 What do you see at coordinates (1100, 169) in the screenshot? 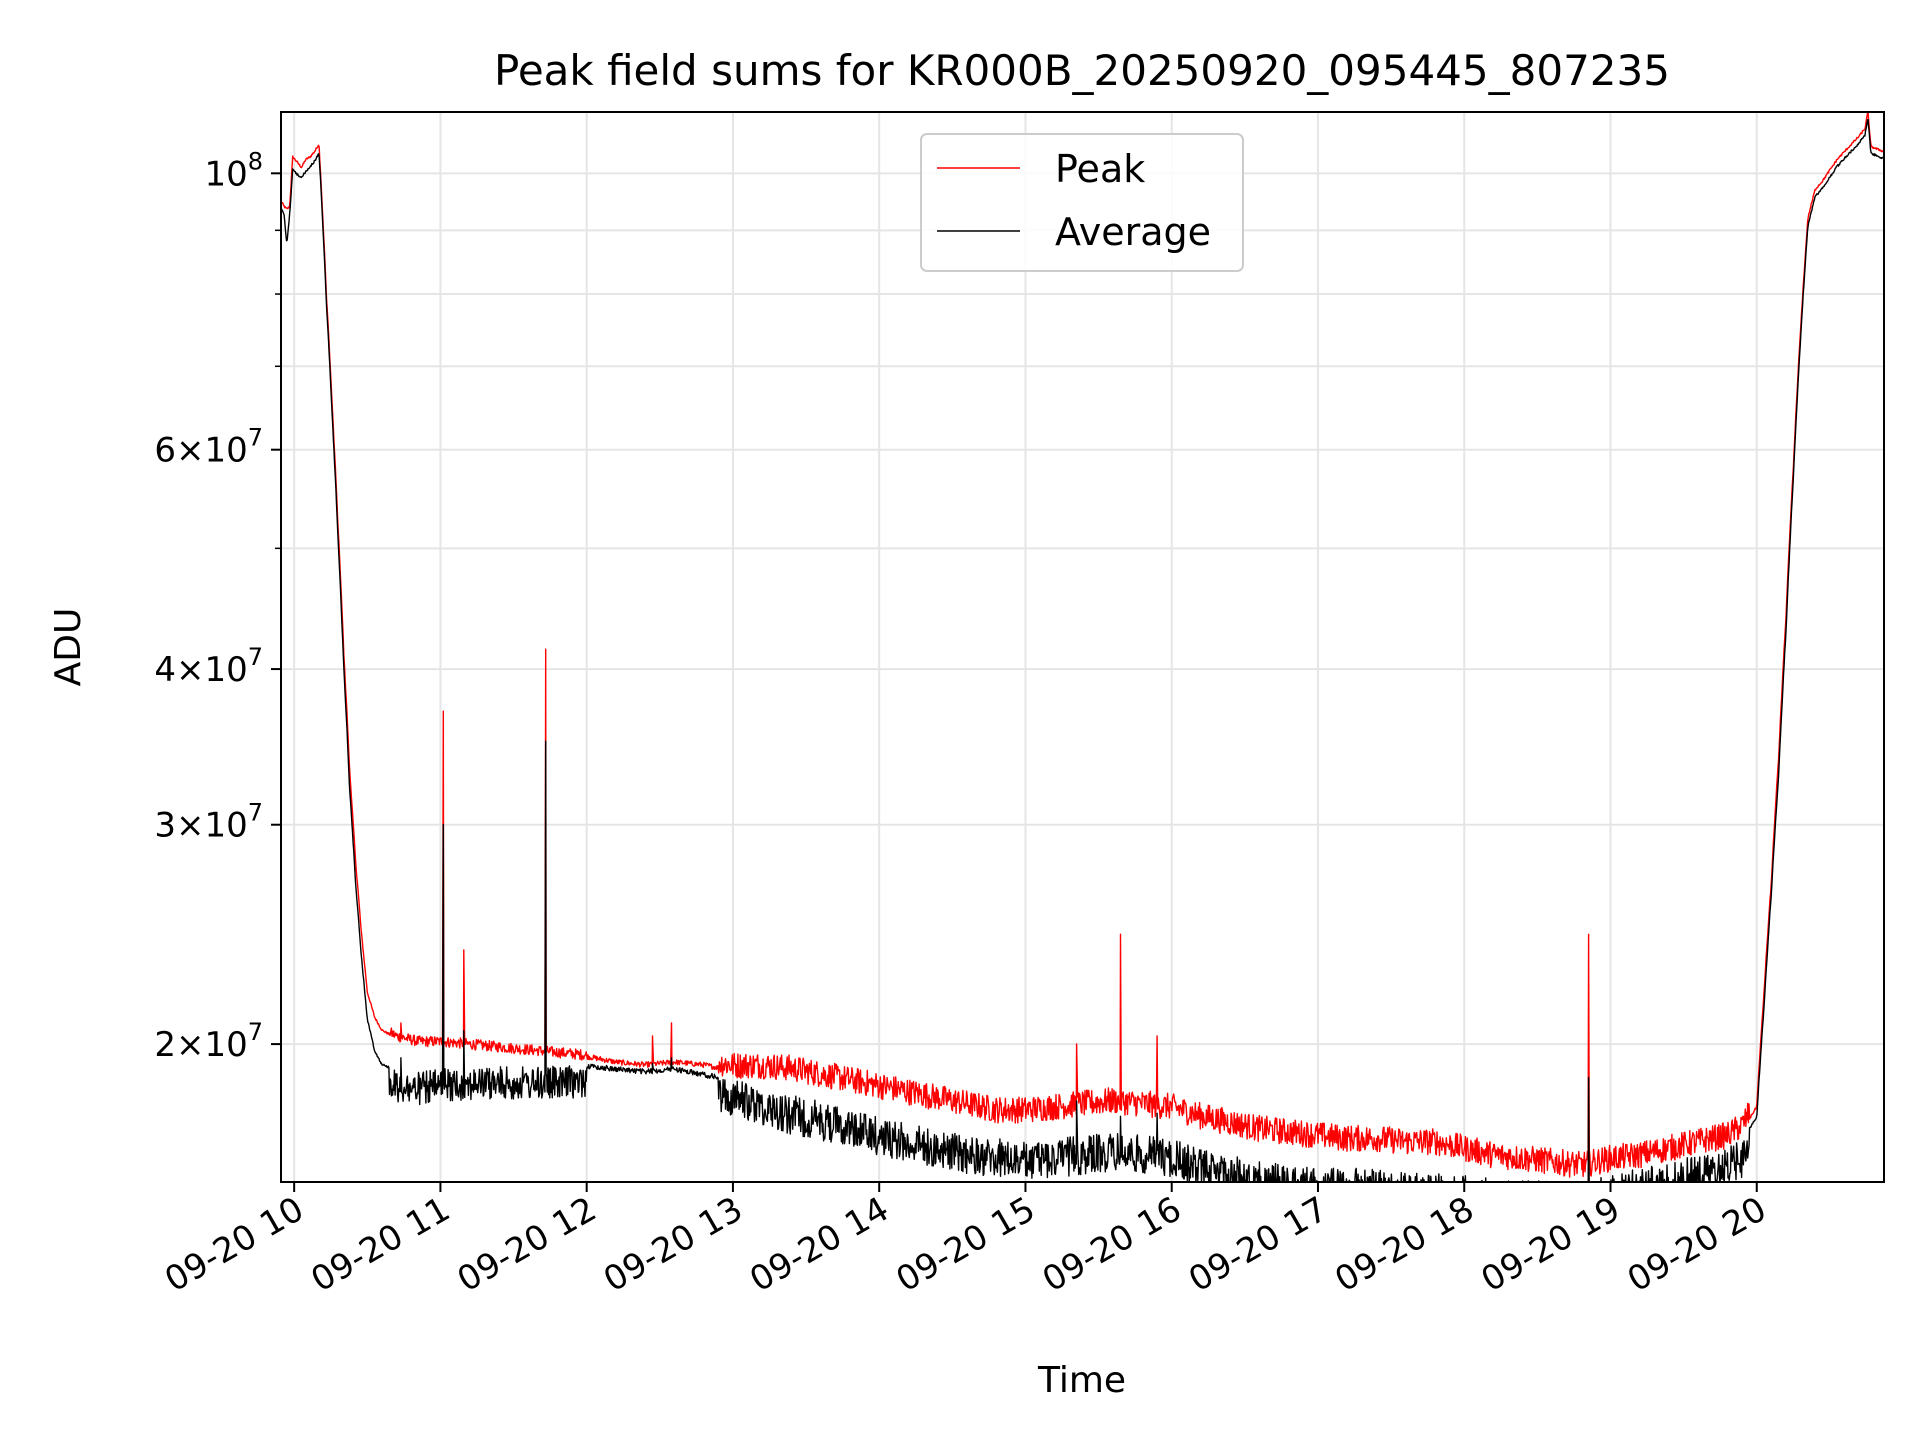
I see `legend-label-peak: Peak` at bounding box center [1100, 169].